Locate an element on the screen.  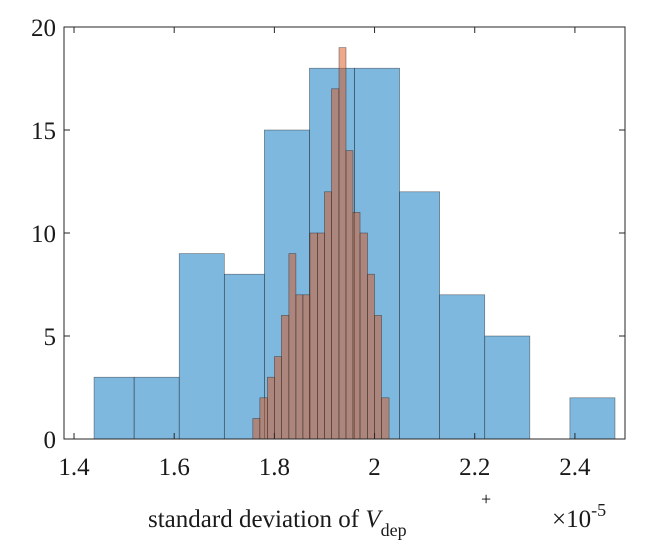
x-axis-label-superscript: + is located at coordinates (486, 499).